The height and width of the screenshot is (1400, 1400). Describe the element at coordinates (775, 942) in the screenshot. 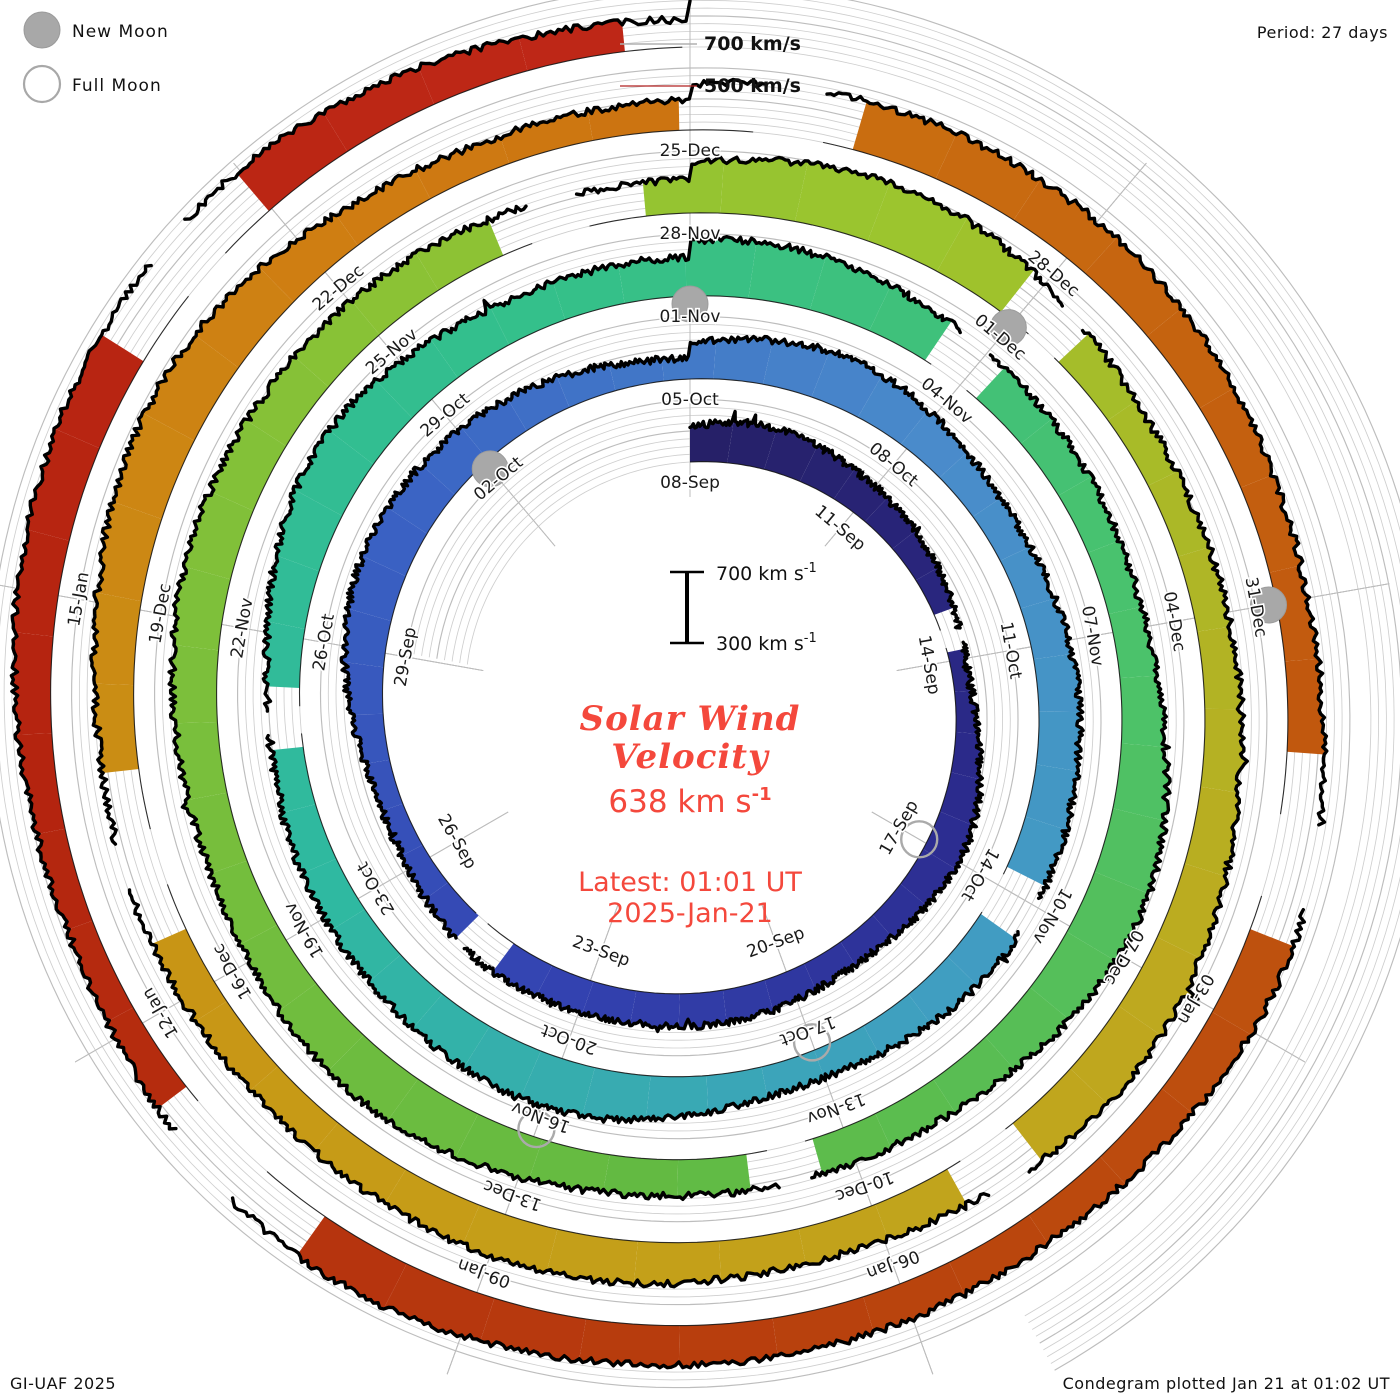

I see `date-label-text: 20-Sep` at that location.